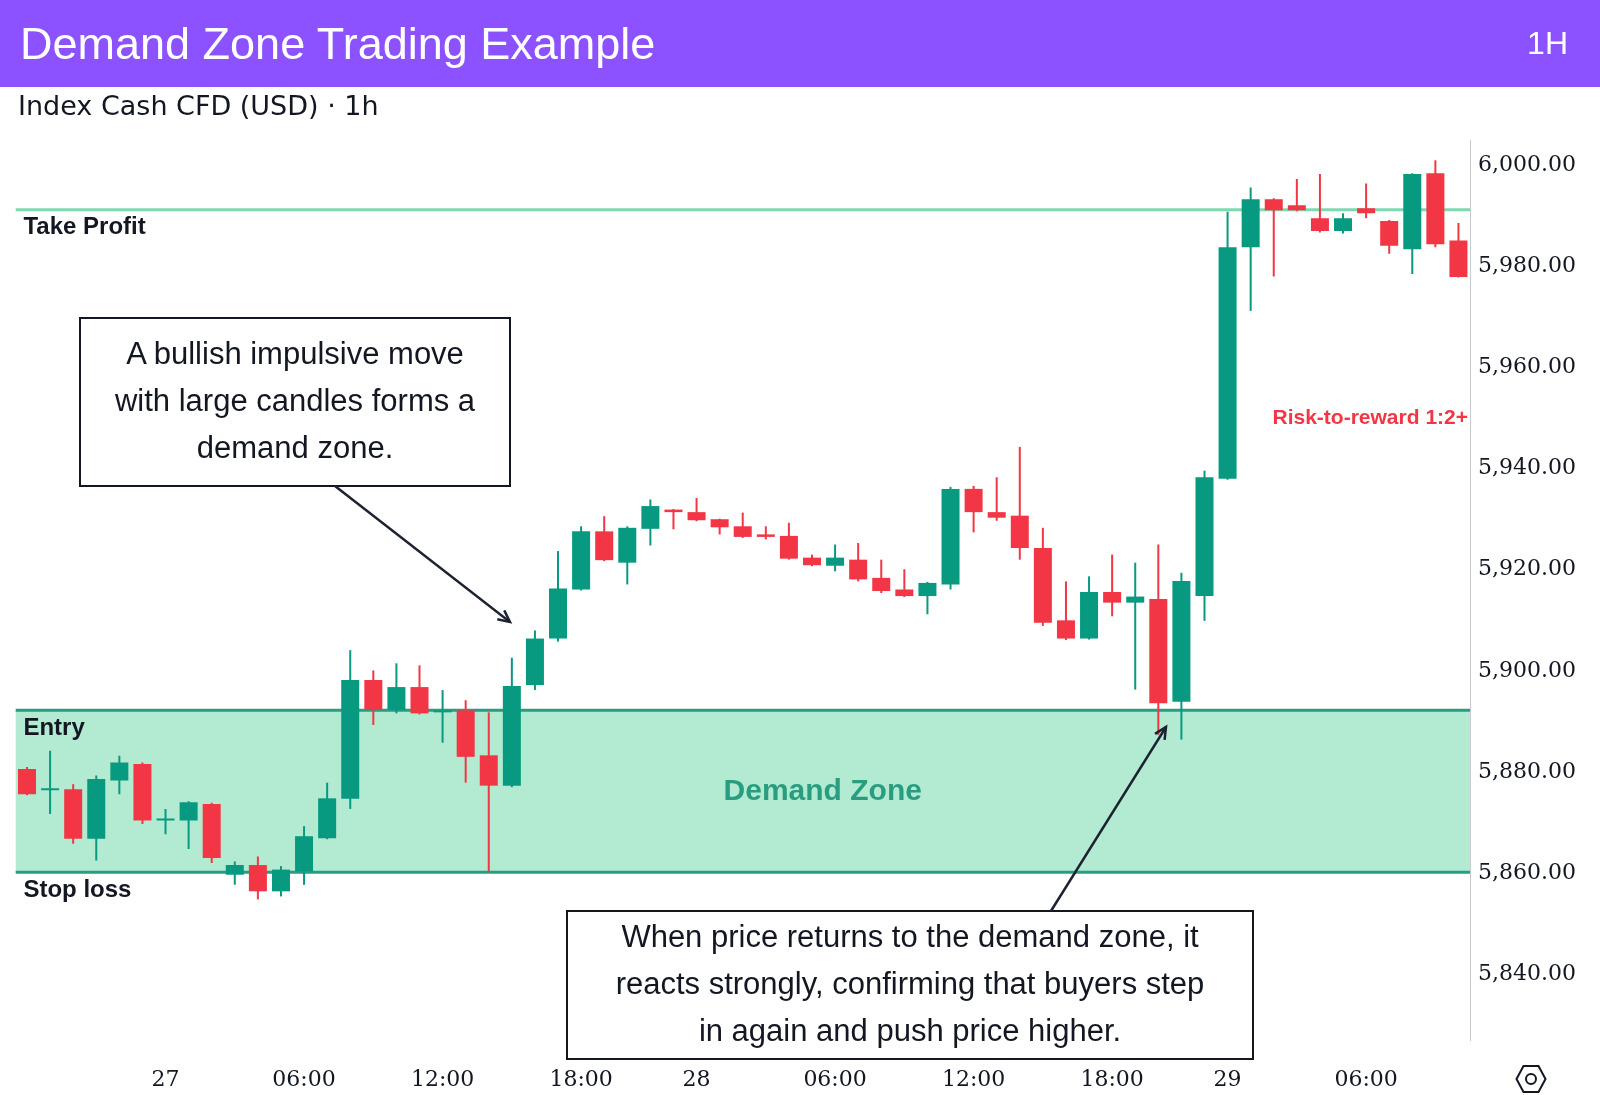 The height and width of the screenshot is (1095, 1600). What do you see at coordinates (696, 1078) in the screenshot?
I see `x-tick-label: 28` at bounding box center [696, 1078].